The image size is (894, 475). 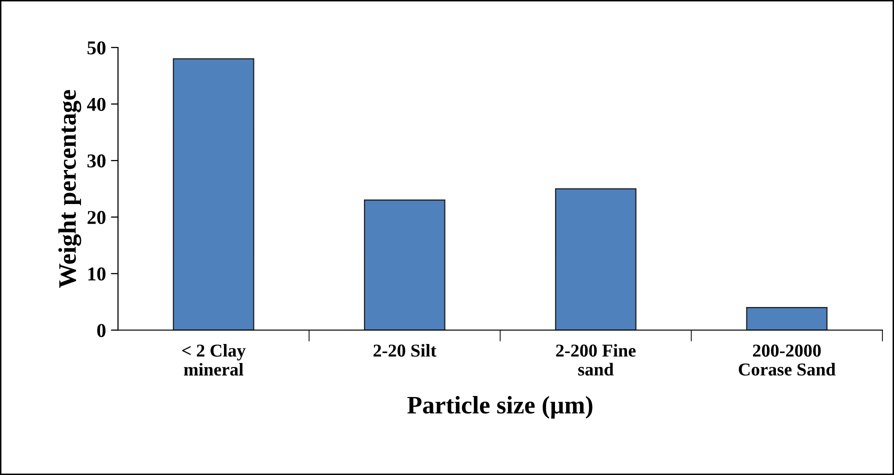 I want to click on y-tick-label: 40, so click(x=96, y=104).